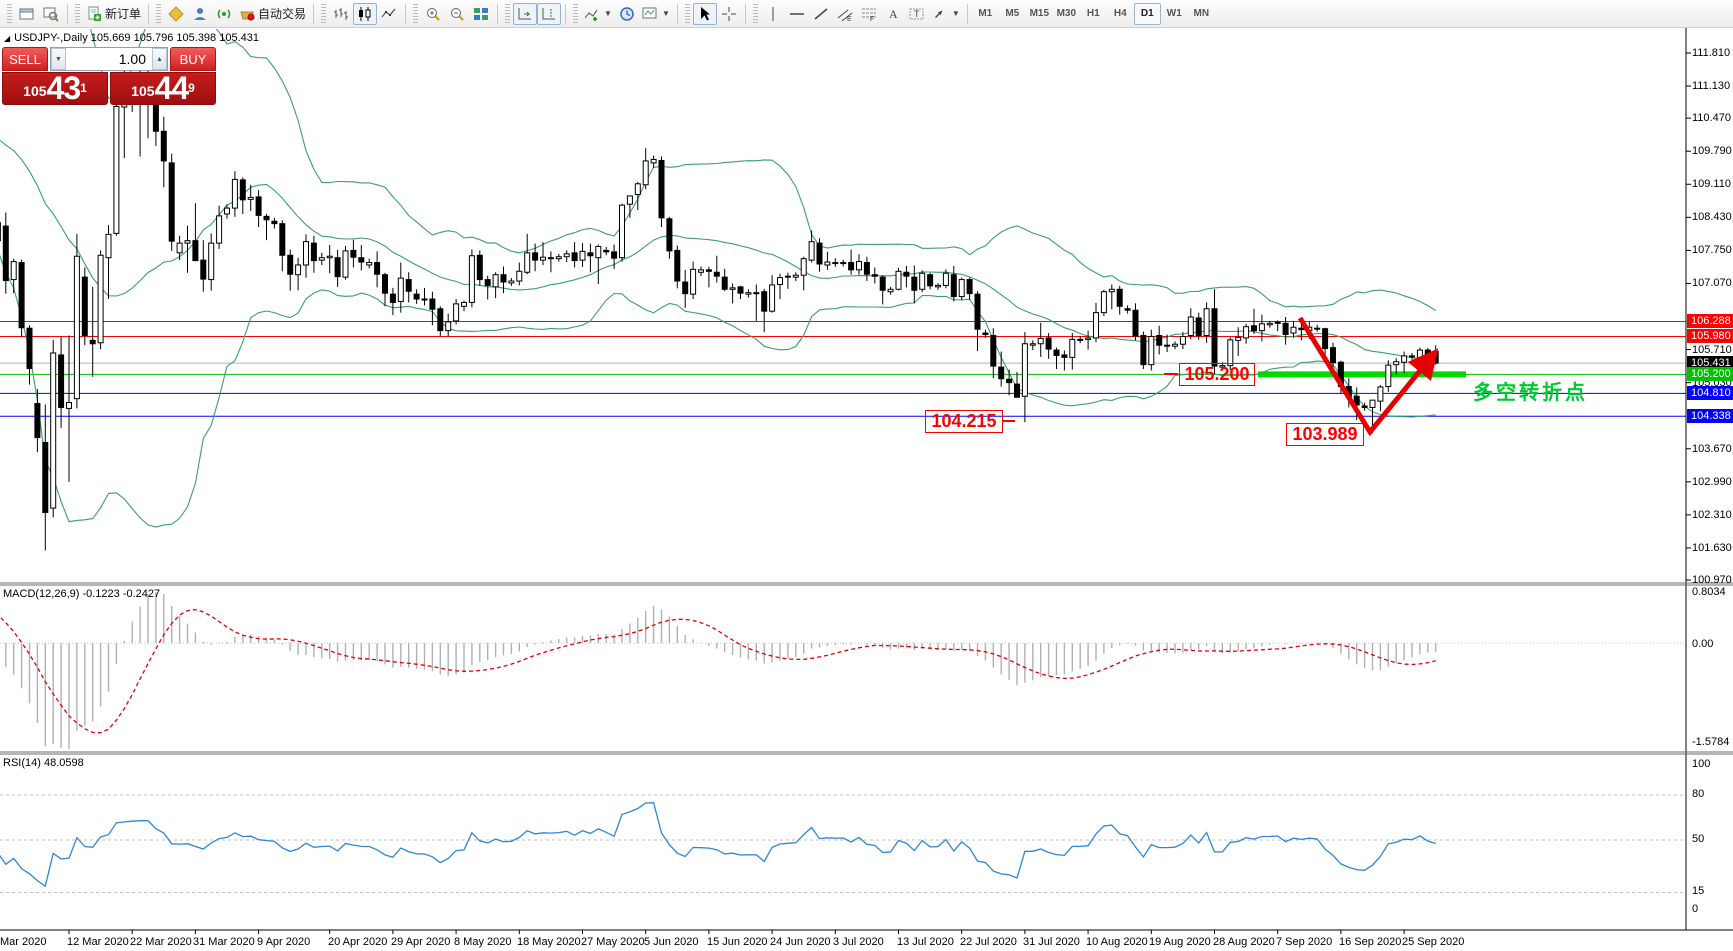 This screenshot has width=1733, height=951. I want to click on svg-text: A, so click(893, 14).